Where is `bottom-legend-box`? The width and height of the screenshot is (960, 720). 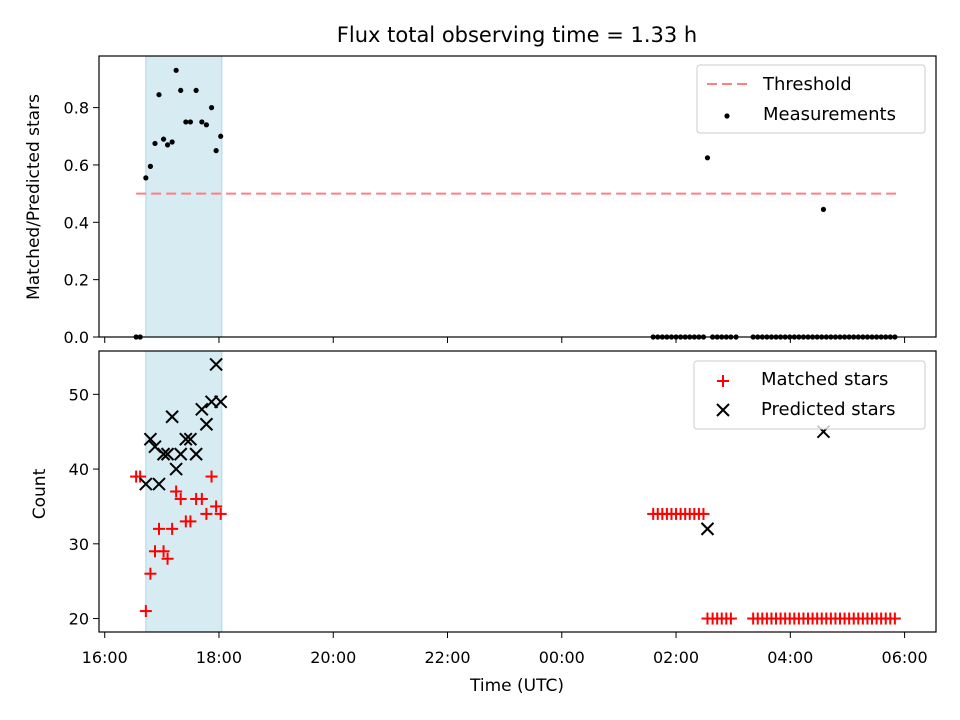 bottom-legend-box is located at coordinates (809, 395).